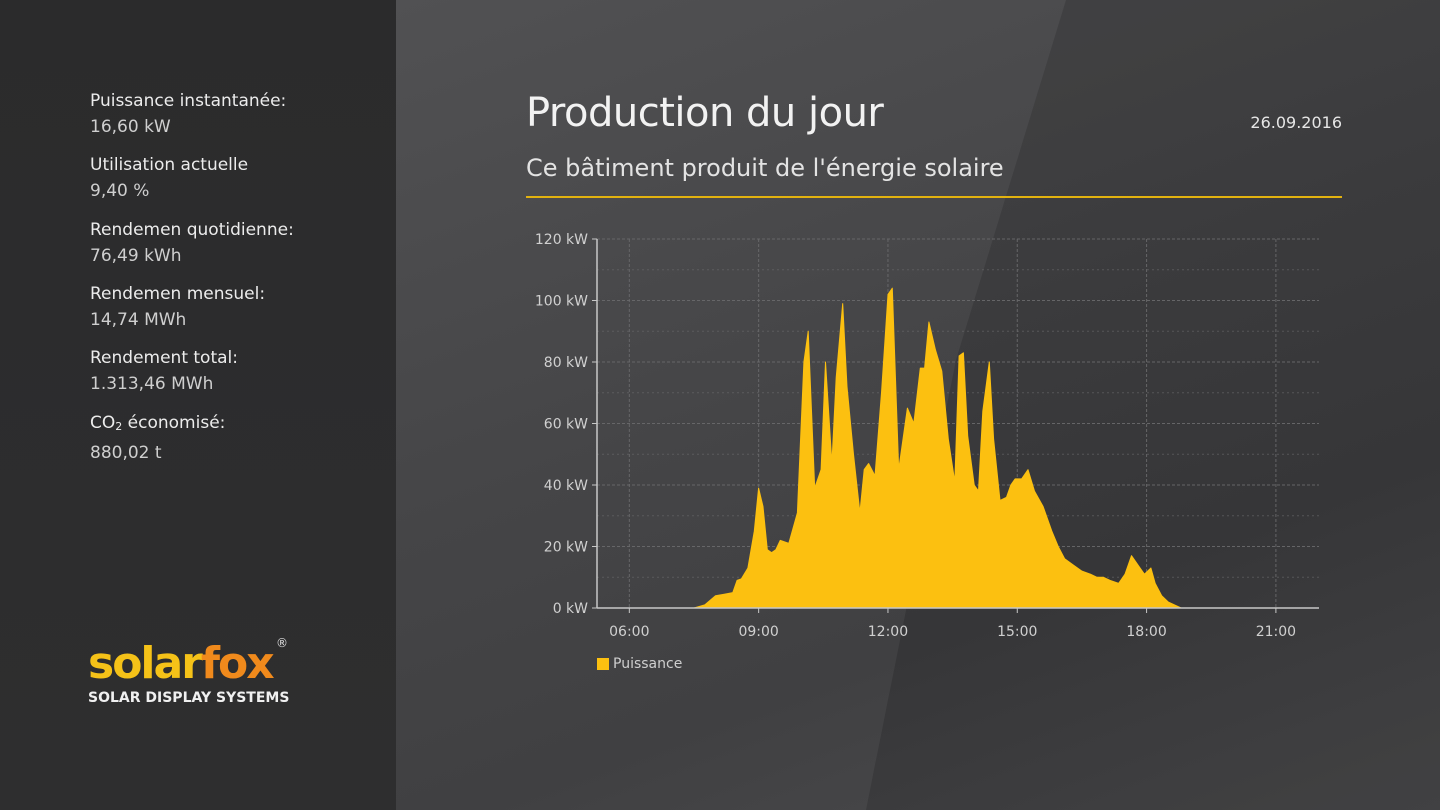 This screenshot has height=810, width=1440. I want to click on y-tick-label: 0 kW, so click(570, 609).